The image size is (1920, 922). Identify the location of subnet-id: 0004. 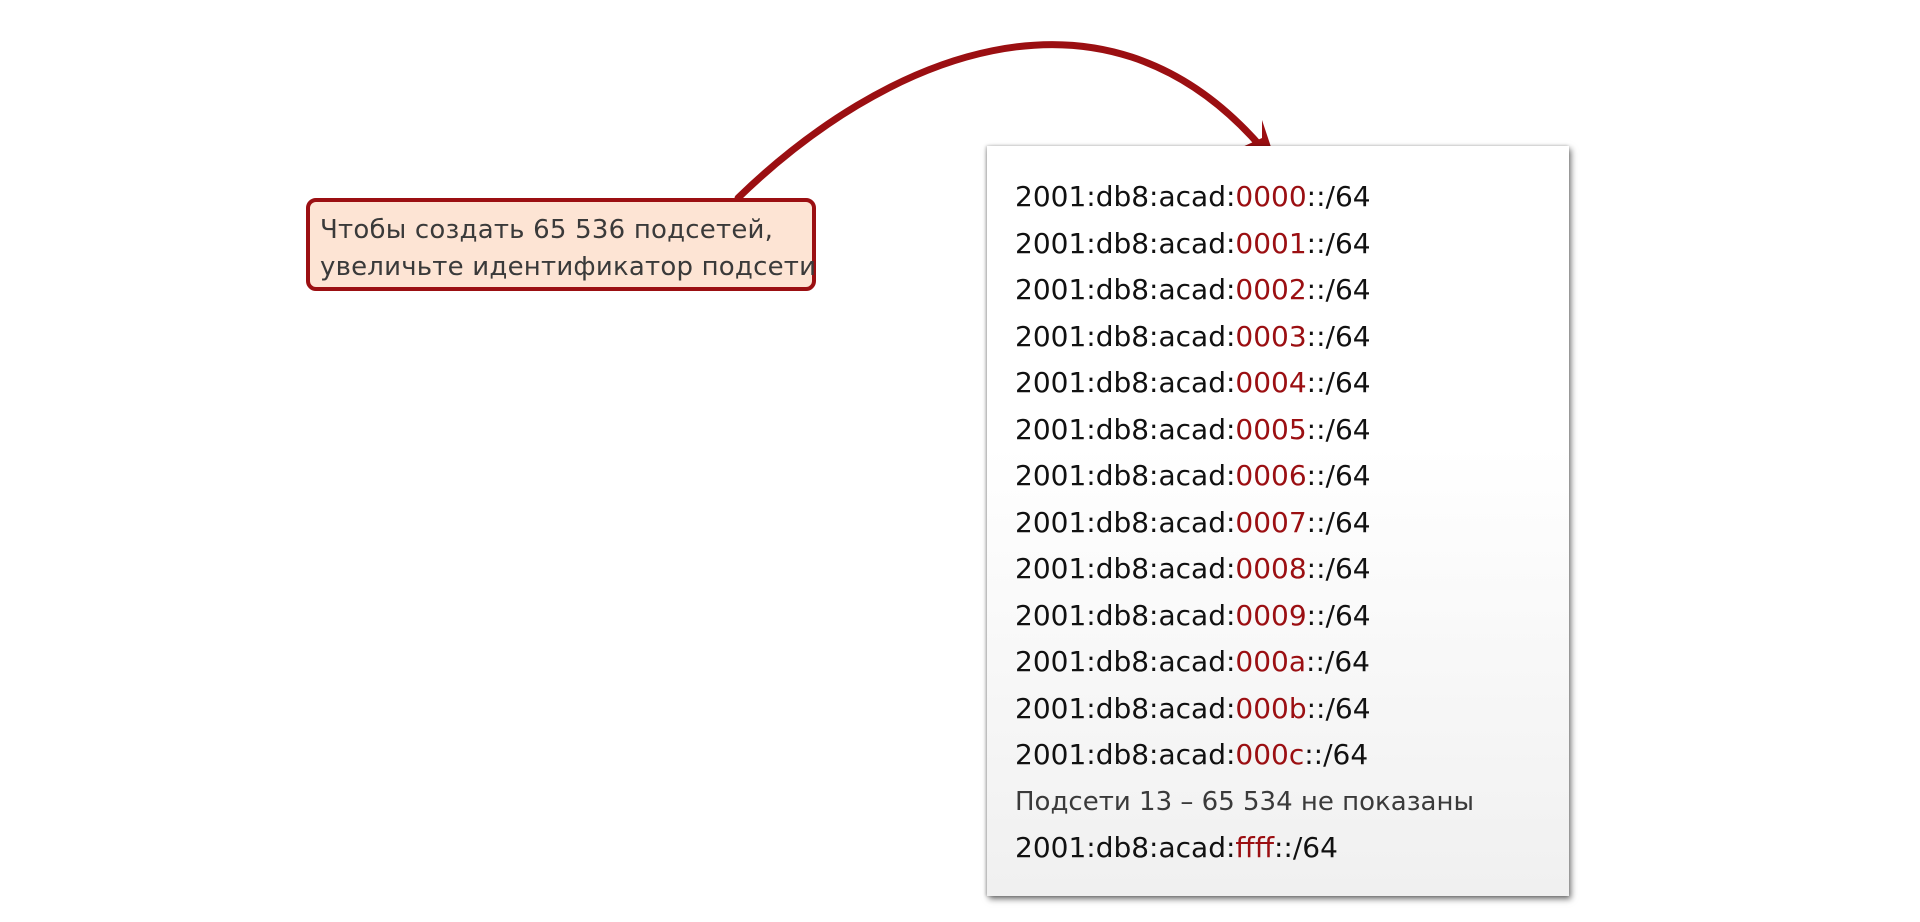
(1271, 382).